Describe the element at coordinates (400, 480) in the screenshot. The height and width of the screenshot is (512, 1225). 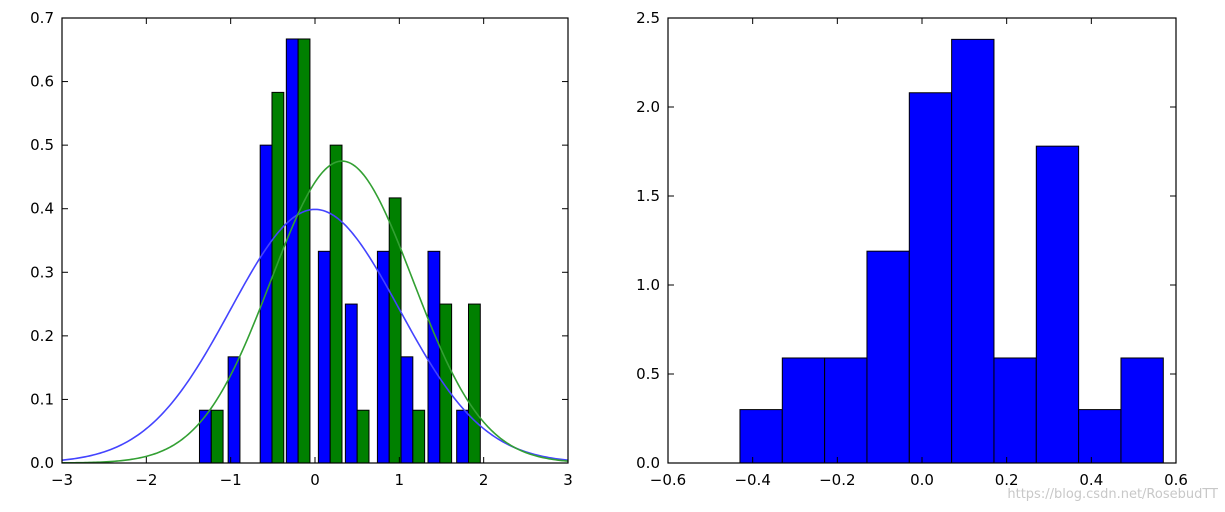
I see `x-tick-label: 1` at that location.